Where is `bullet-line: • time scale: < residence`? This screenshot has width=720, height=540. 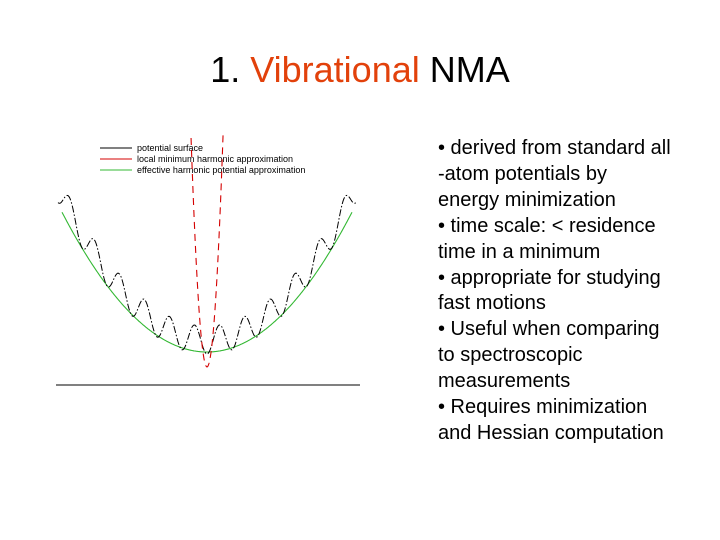 bullet-line: • time scale: < residence is located at coordinates (547, 225).